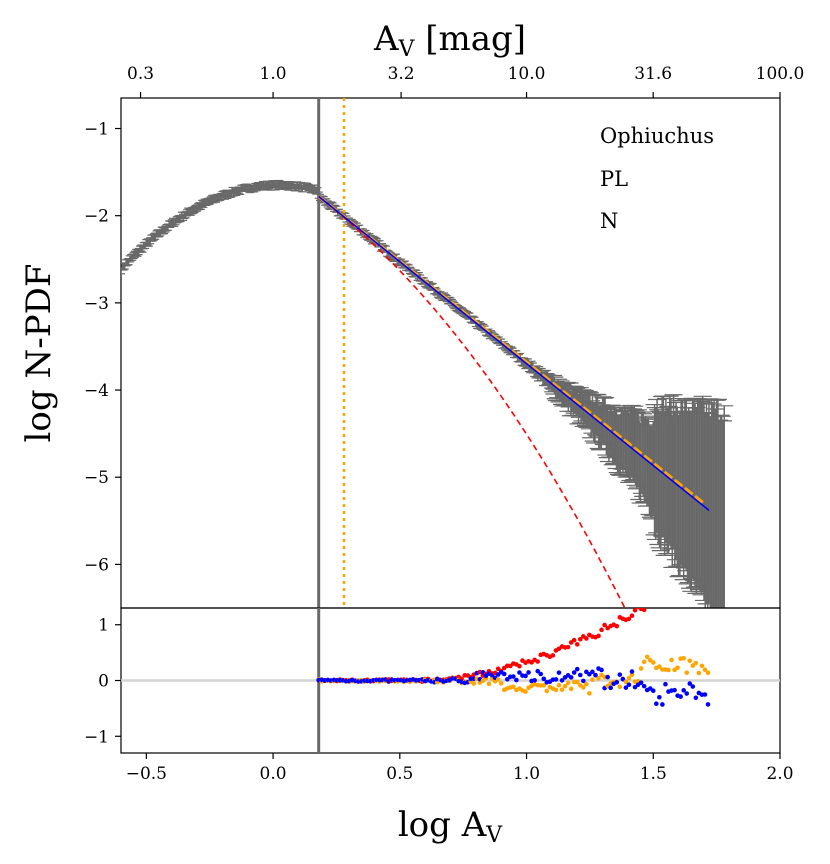 The image size is (830, 864). What do you see at coordinates (614, 179) in the screenshot?
I see `annotation-model: PL` at bounding box center [614, 179].